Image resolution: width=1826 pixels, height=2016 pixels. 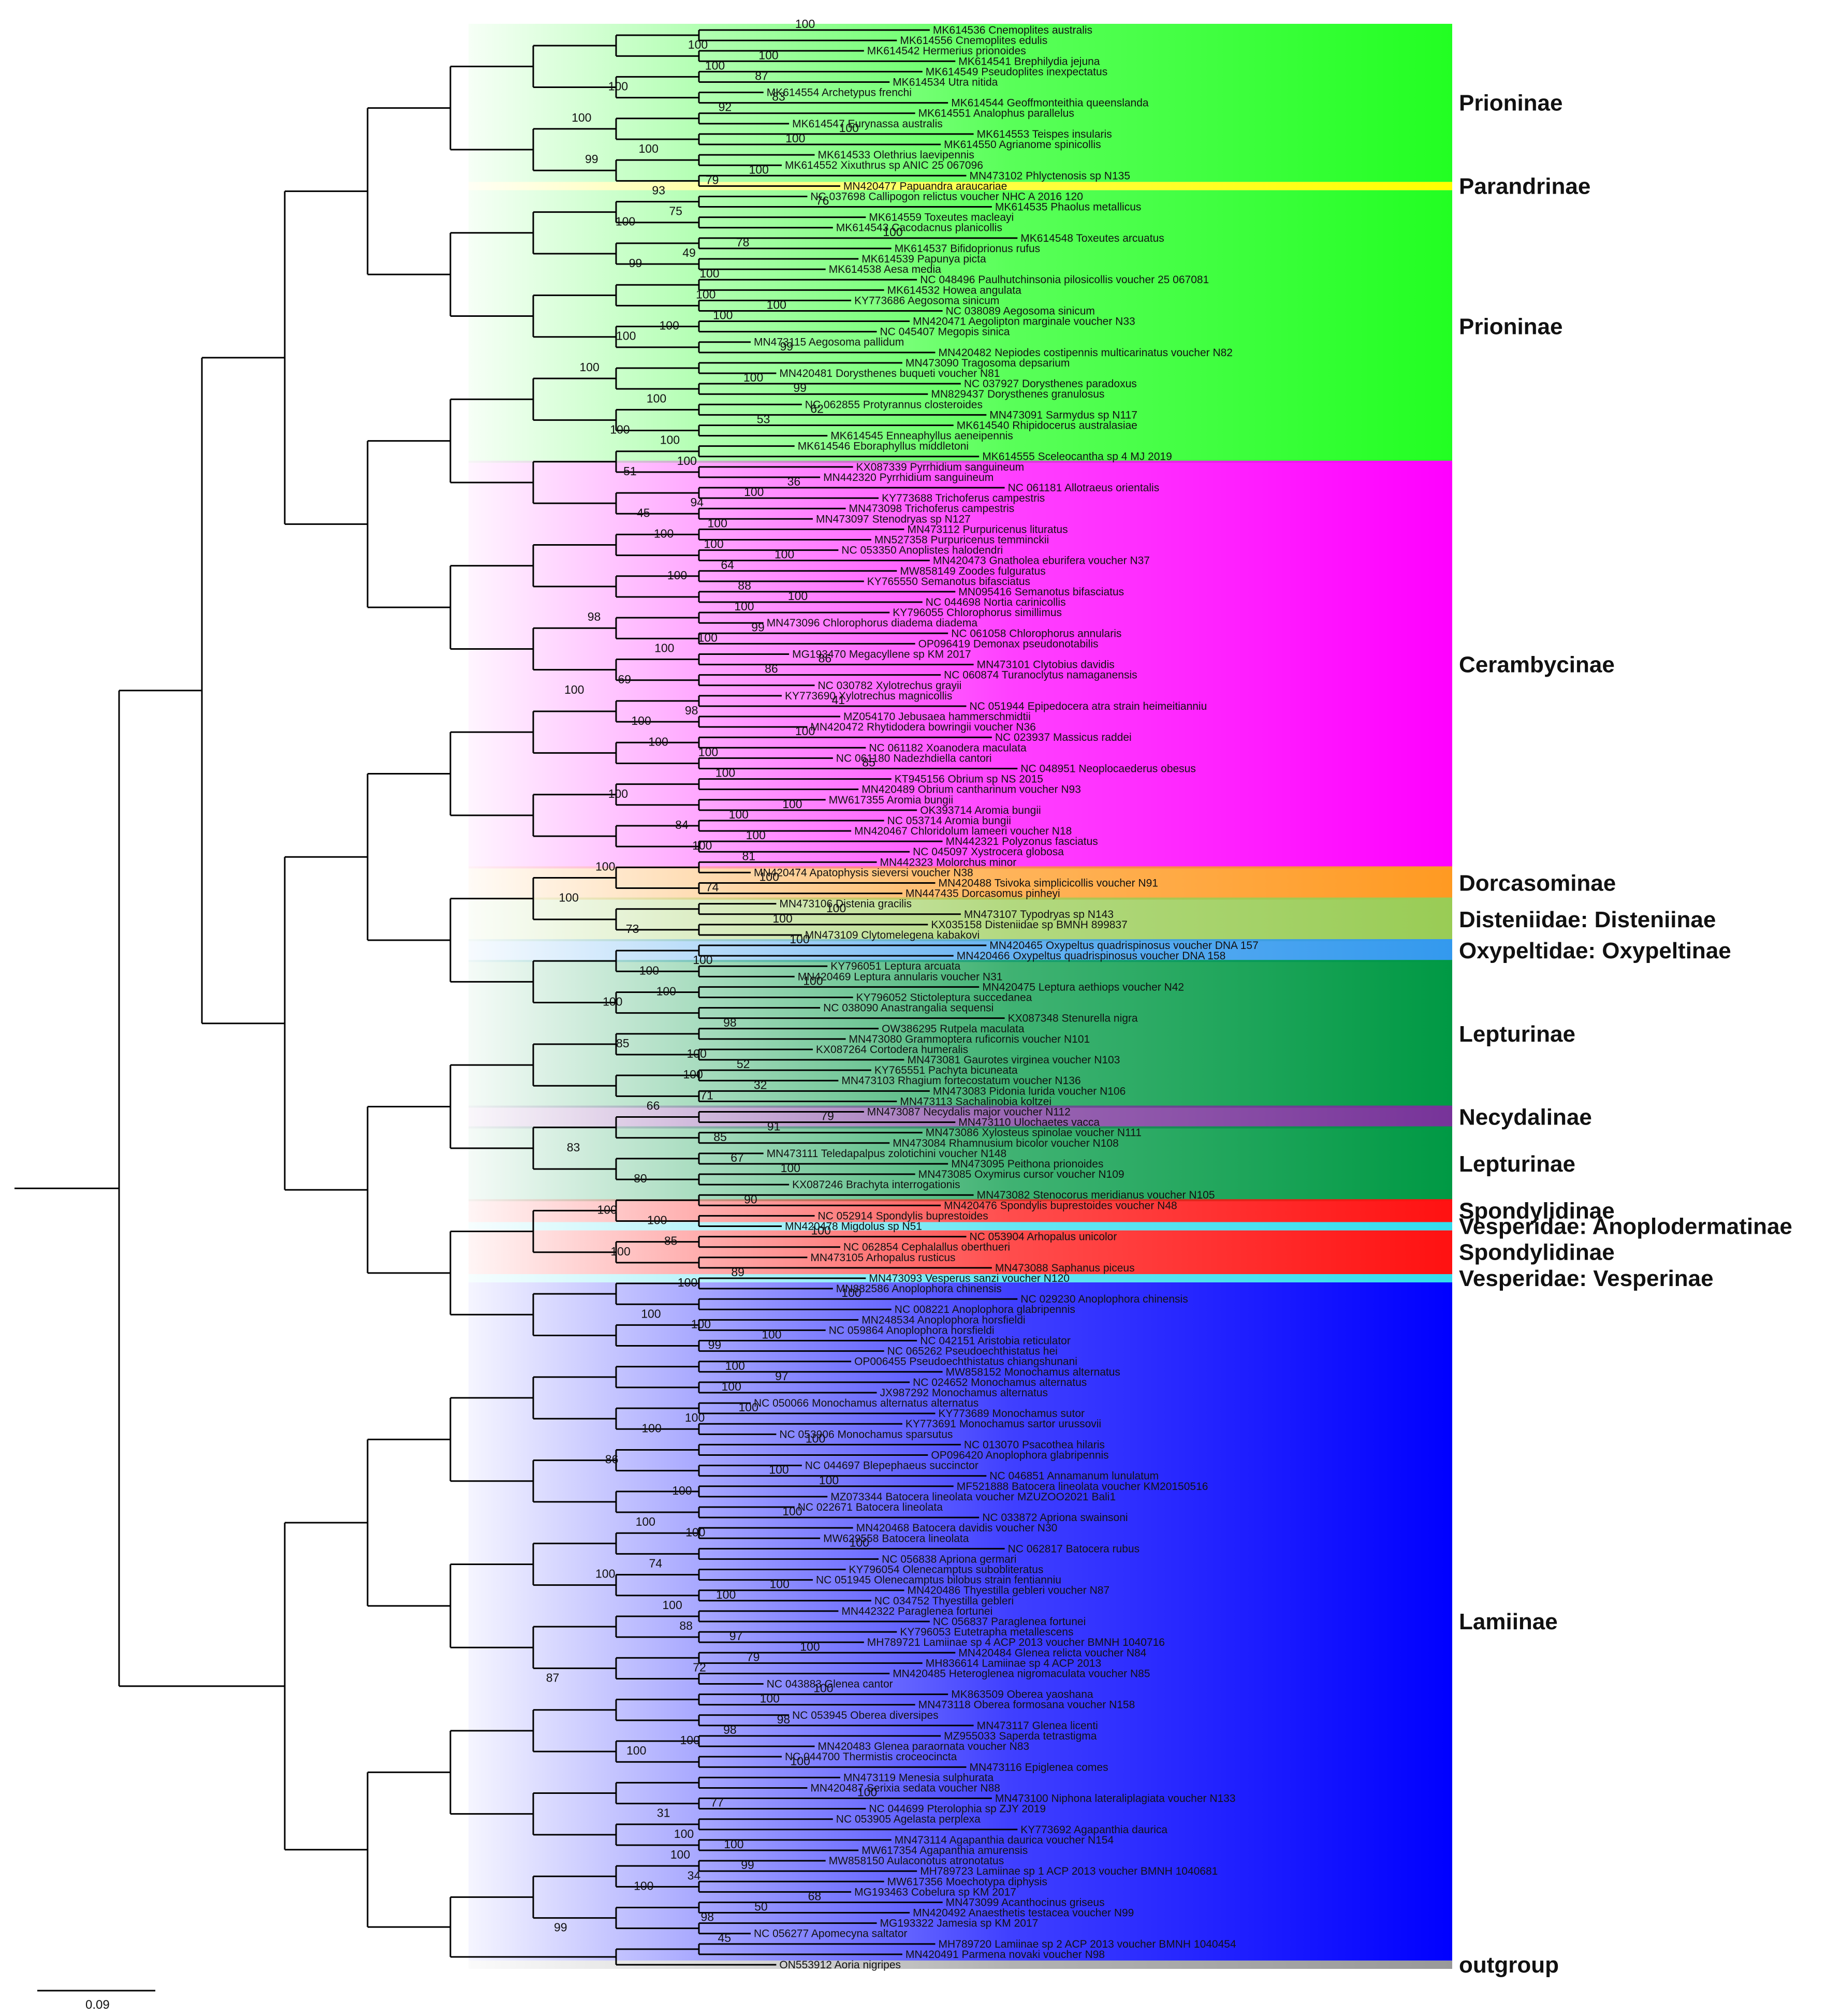 I want to click on bootstrap-value: 69, so click(x=625, y=679).